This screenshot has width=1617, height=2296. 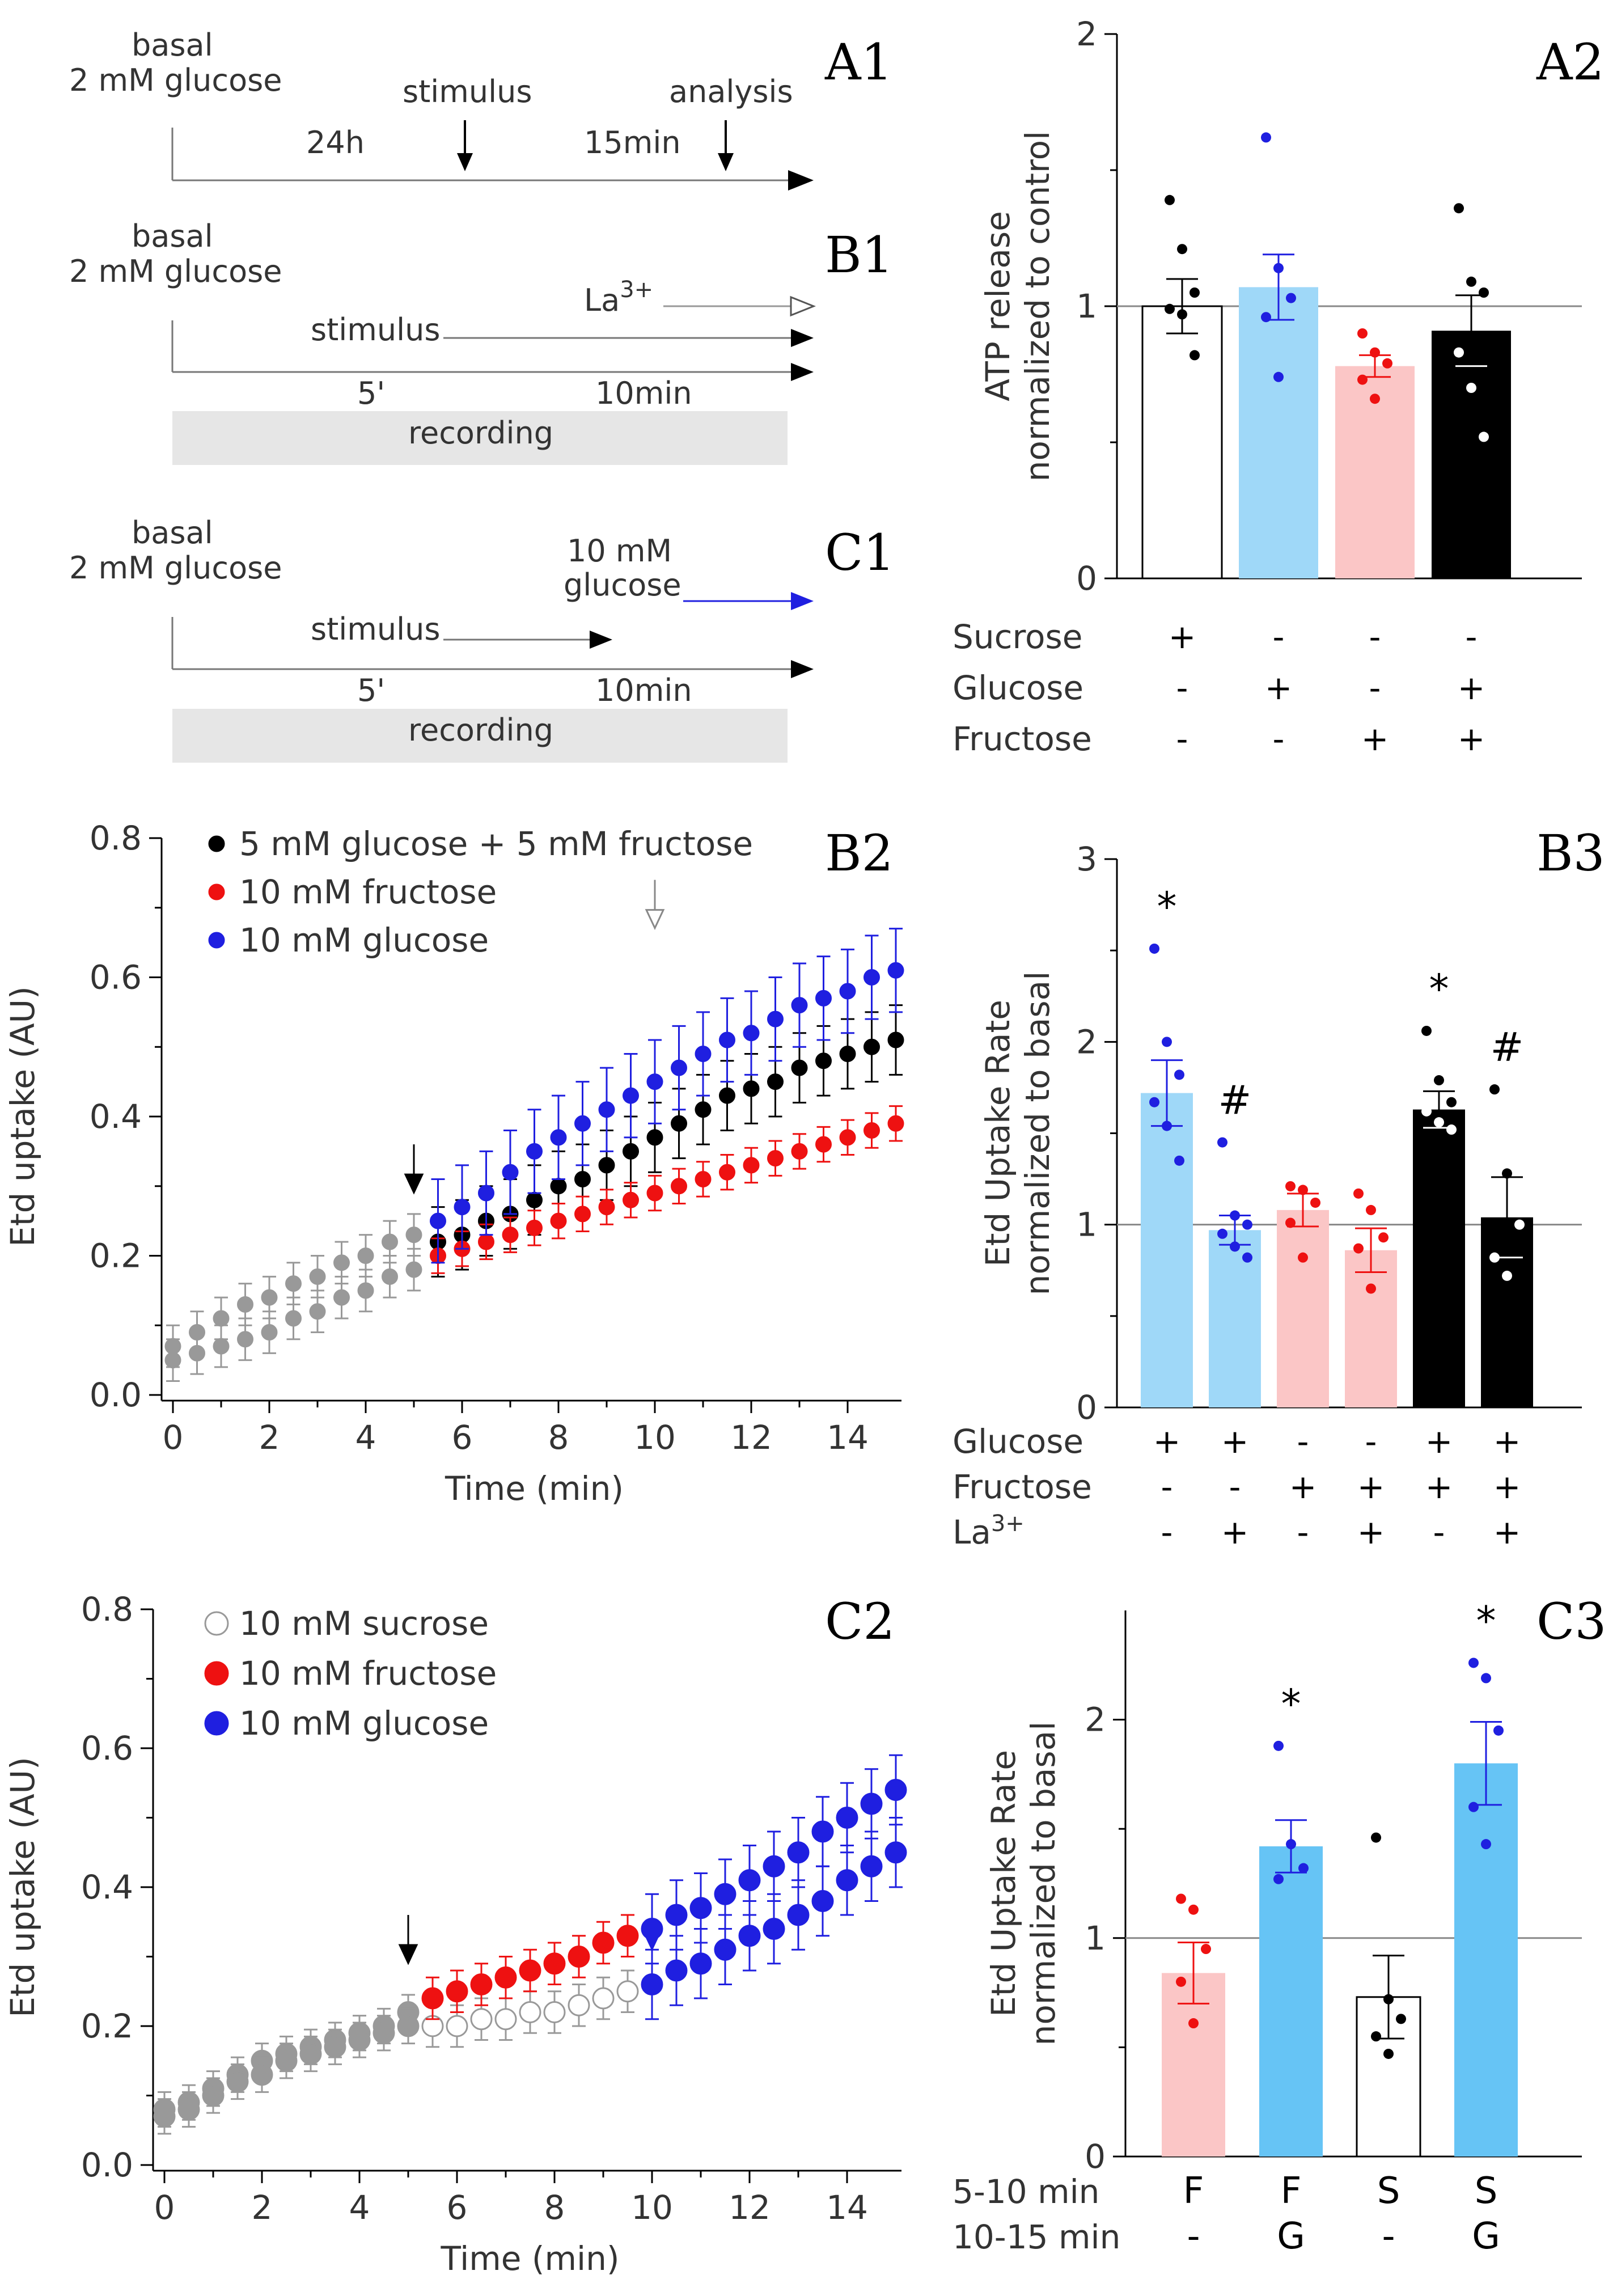 I want to click on significance-mark: #, so click(x=1508, y=1047).